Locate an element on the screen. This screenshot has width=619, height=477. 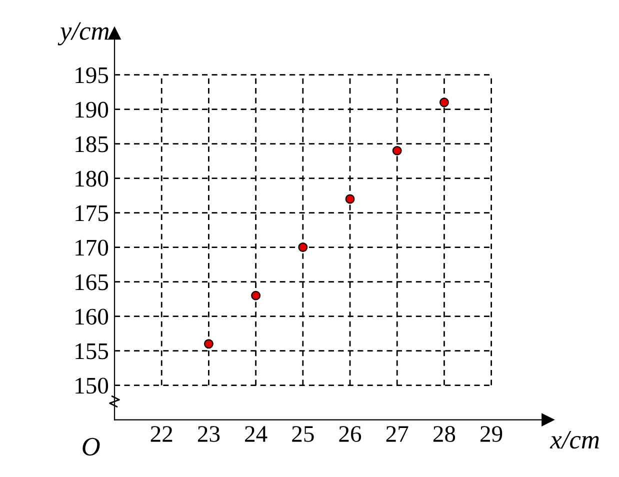
x-tick-label: 28 is located at coordinates (444, 434).